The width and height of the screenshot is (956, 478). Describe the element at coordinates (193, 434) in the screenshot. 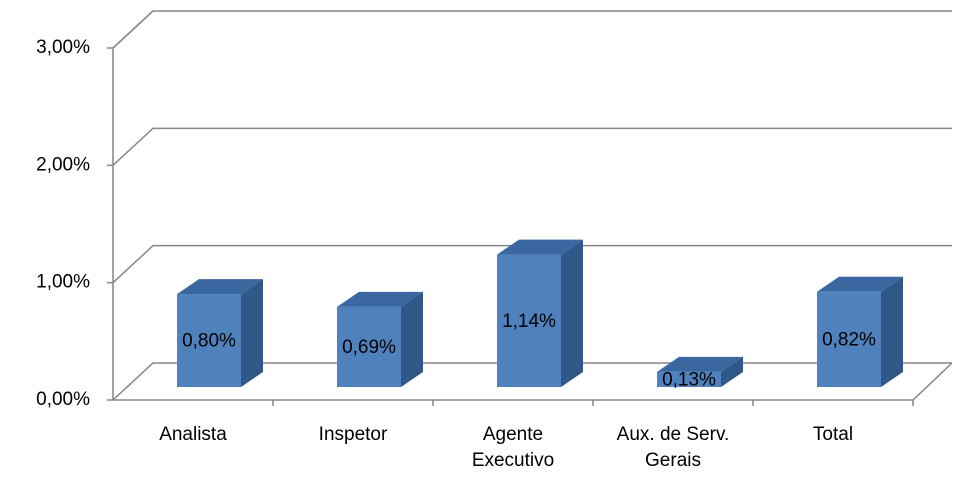

I see `x-tick-label: Analista` at that location.